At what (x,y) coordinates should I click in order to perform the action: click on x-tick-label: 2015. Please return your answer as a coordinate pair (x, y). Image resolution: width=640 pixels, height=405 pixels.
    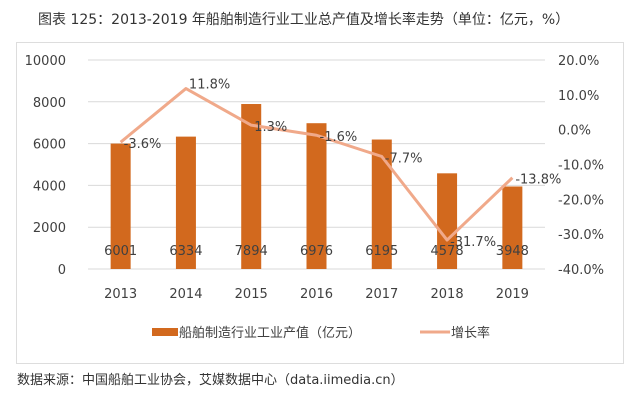
    Looking at the image, I should click on (251, 294).